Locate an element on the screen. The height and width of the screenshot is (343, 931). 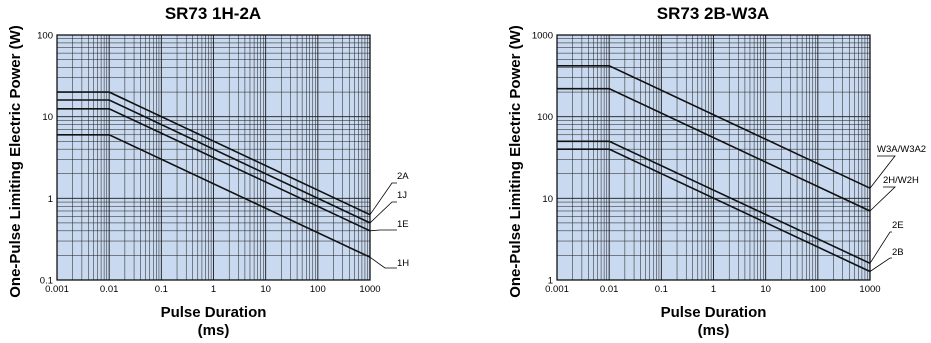
series-label-1j: 1J is located at coordinates (402, 195).